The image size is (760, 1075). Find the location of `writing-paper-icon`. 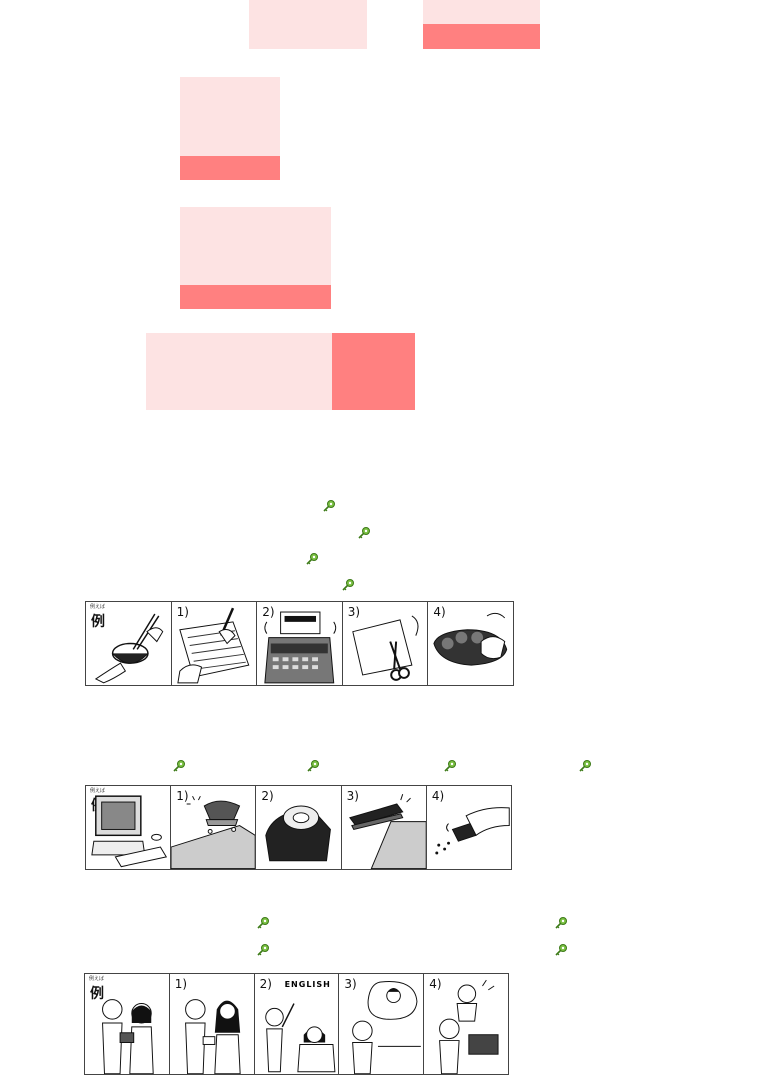

writing-paper-icon is located at coordinates (212, 645).